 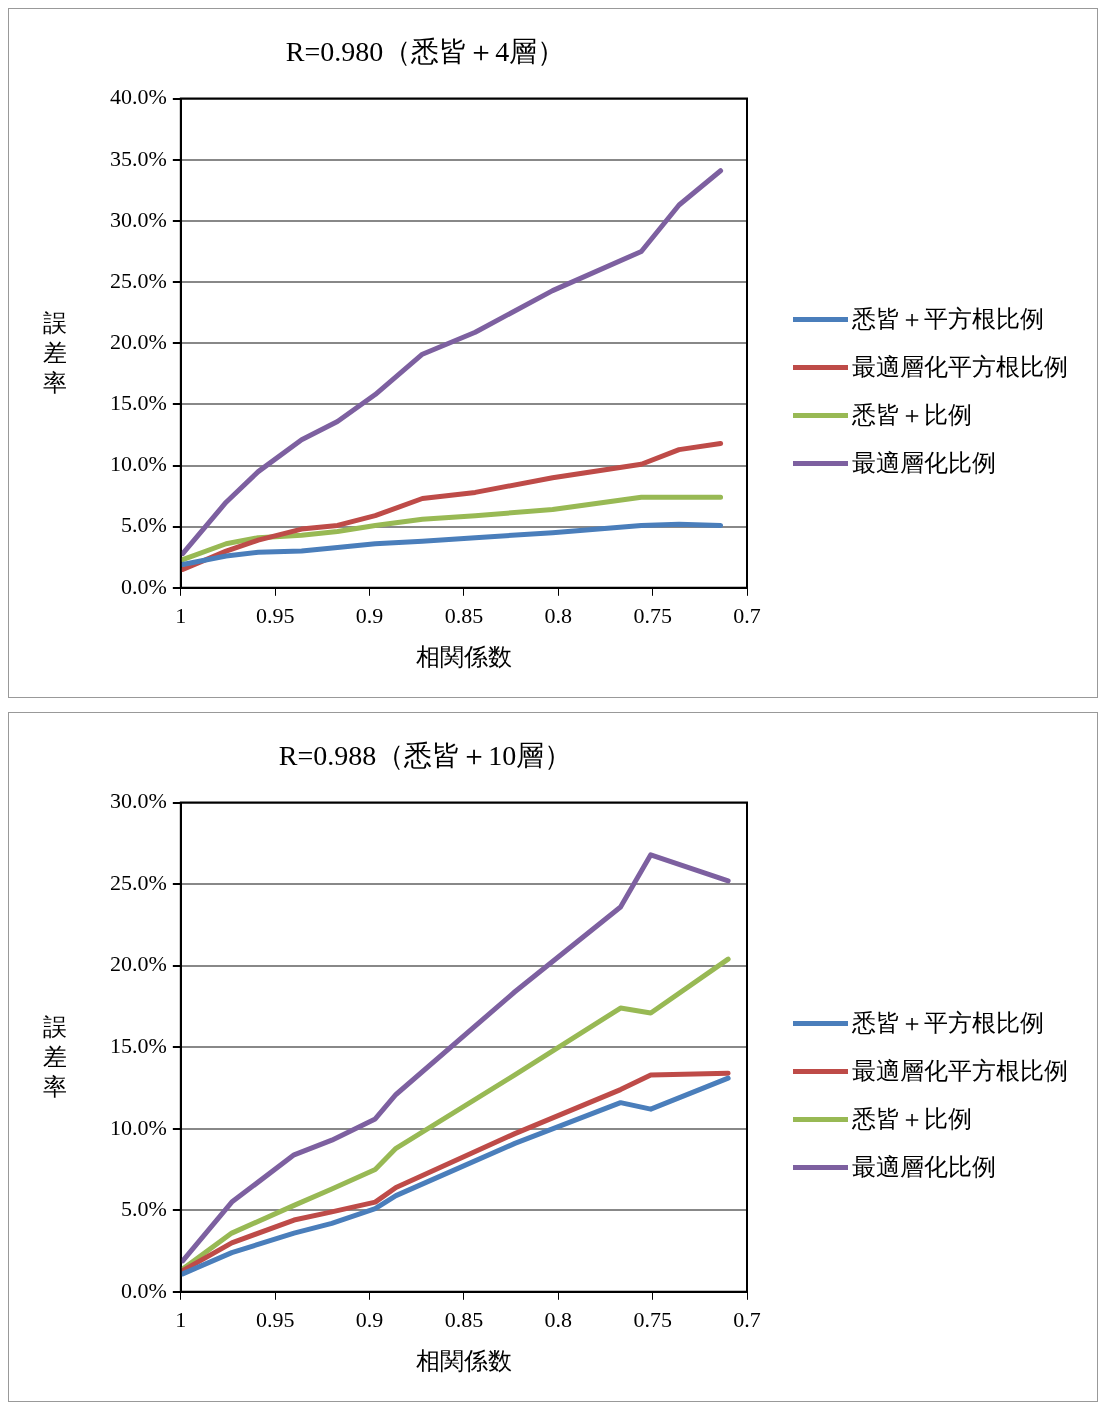 What do you see at coordinates (138, 158) in the screenshot?
I see `y-tick-label: 35.0%` at bounding box center [138, 158].